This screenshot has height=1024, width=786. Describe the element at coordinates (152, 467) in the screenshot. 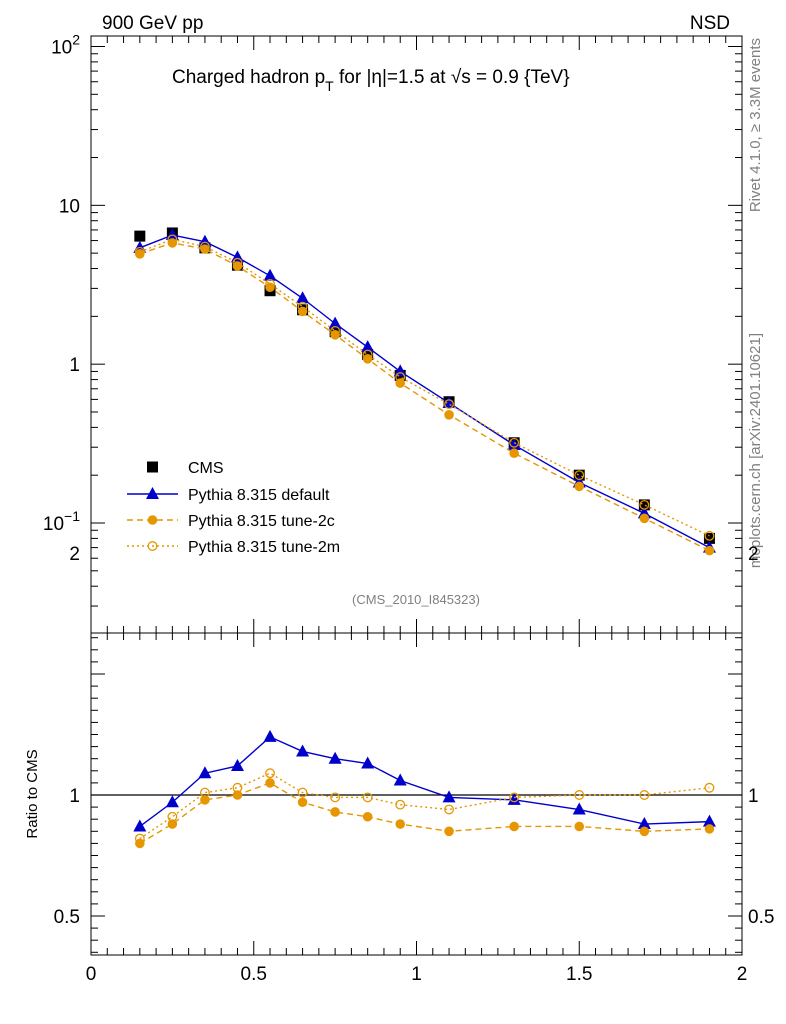

I see `legend-marker-cms` at that location.